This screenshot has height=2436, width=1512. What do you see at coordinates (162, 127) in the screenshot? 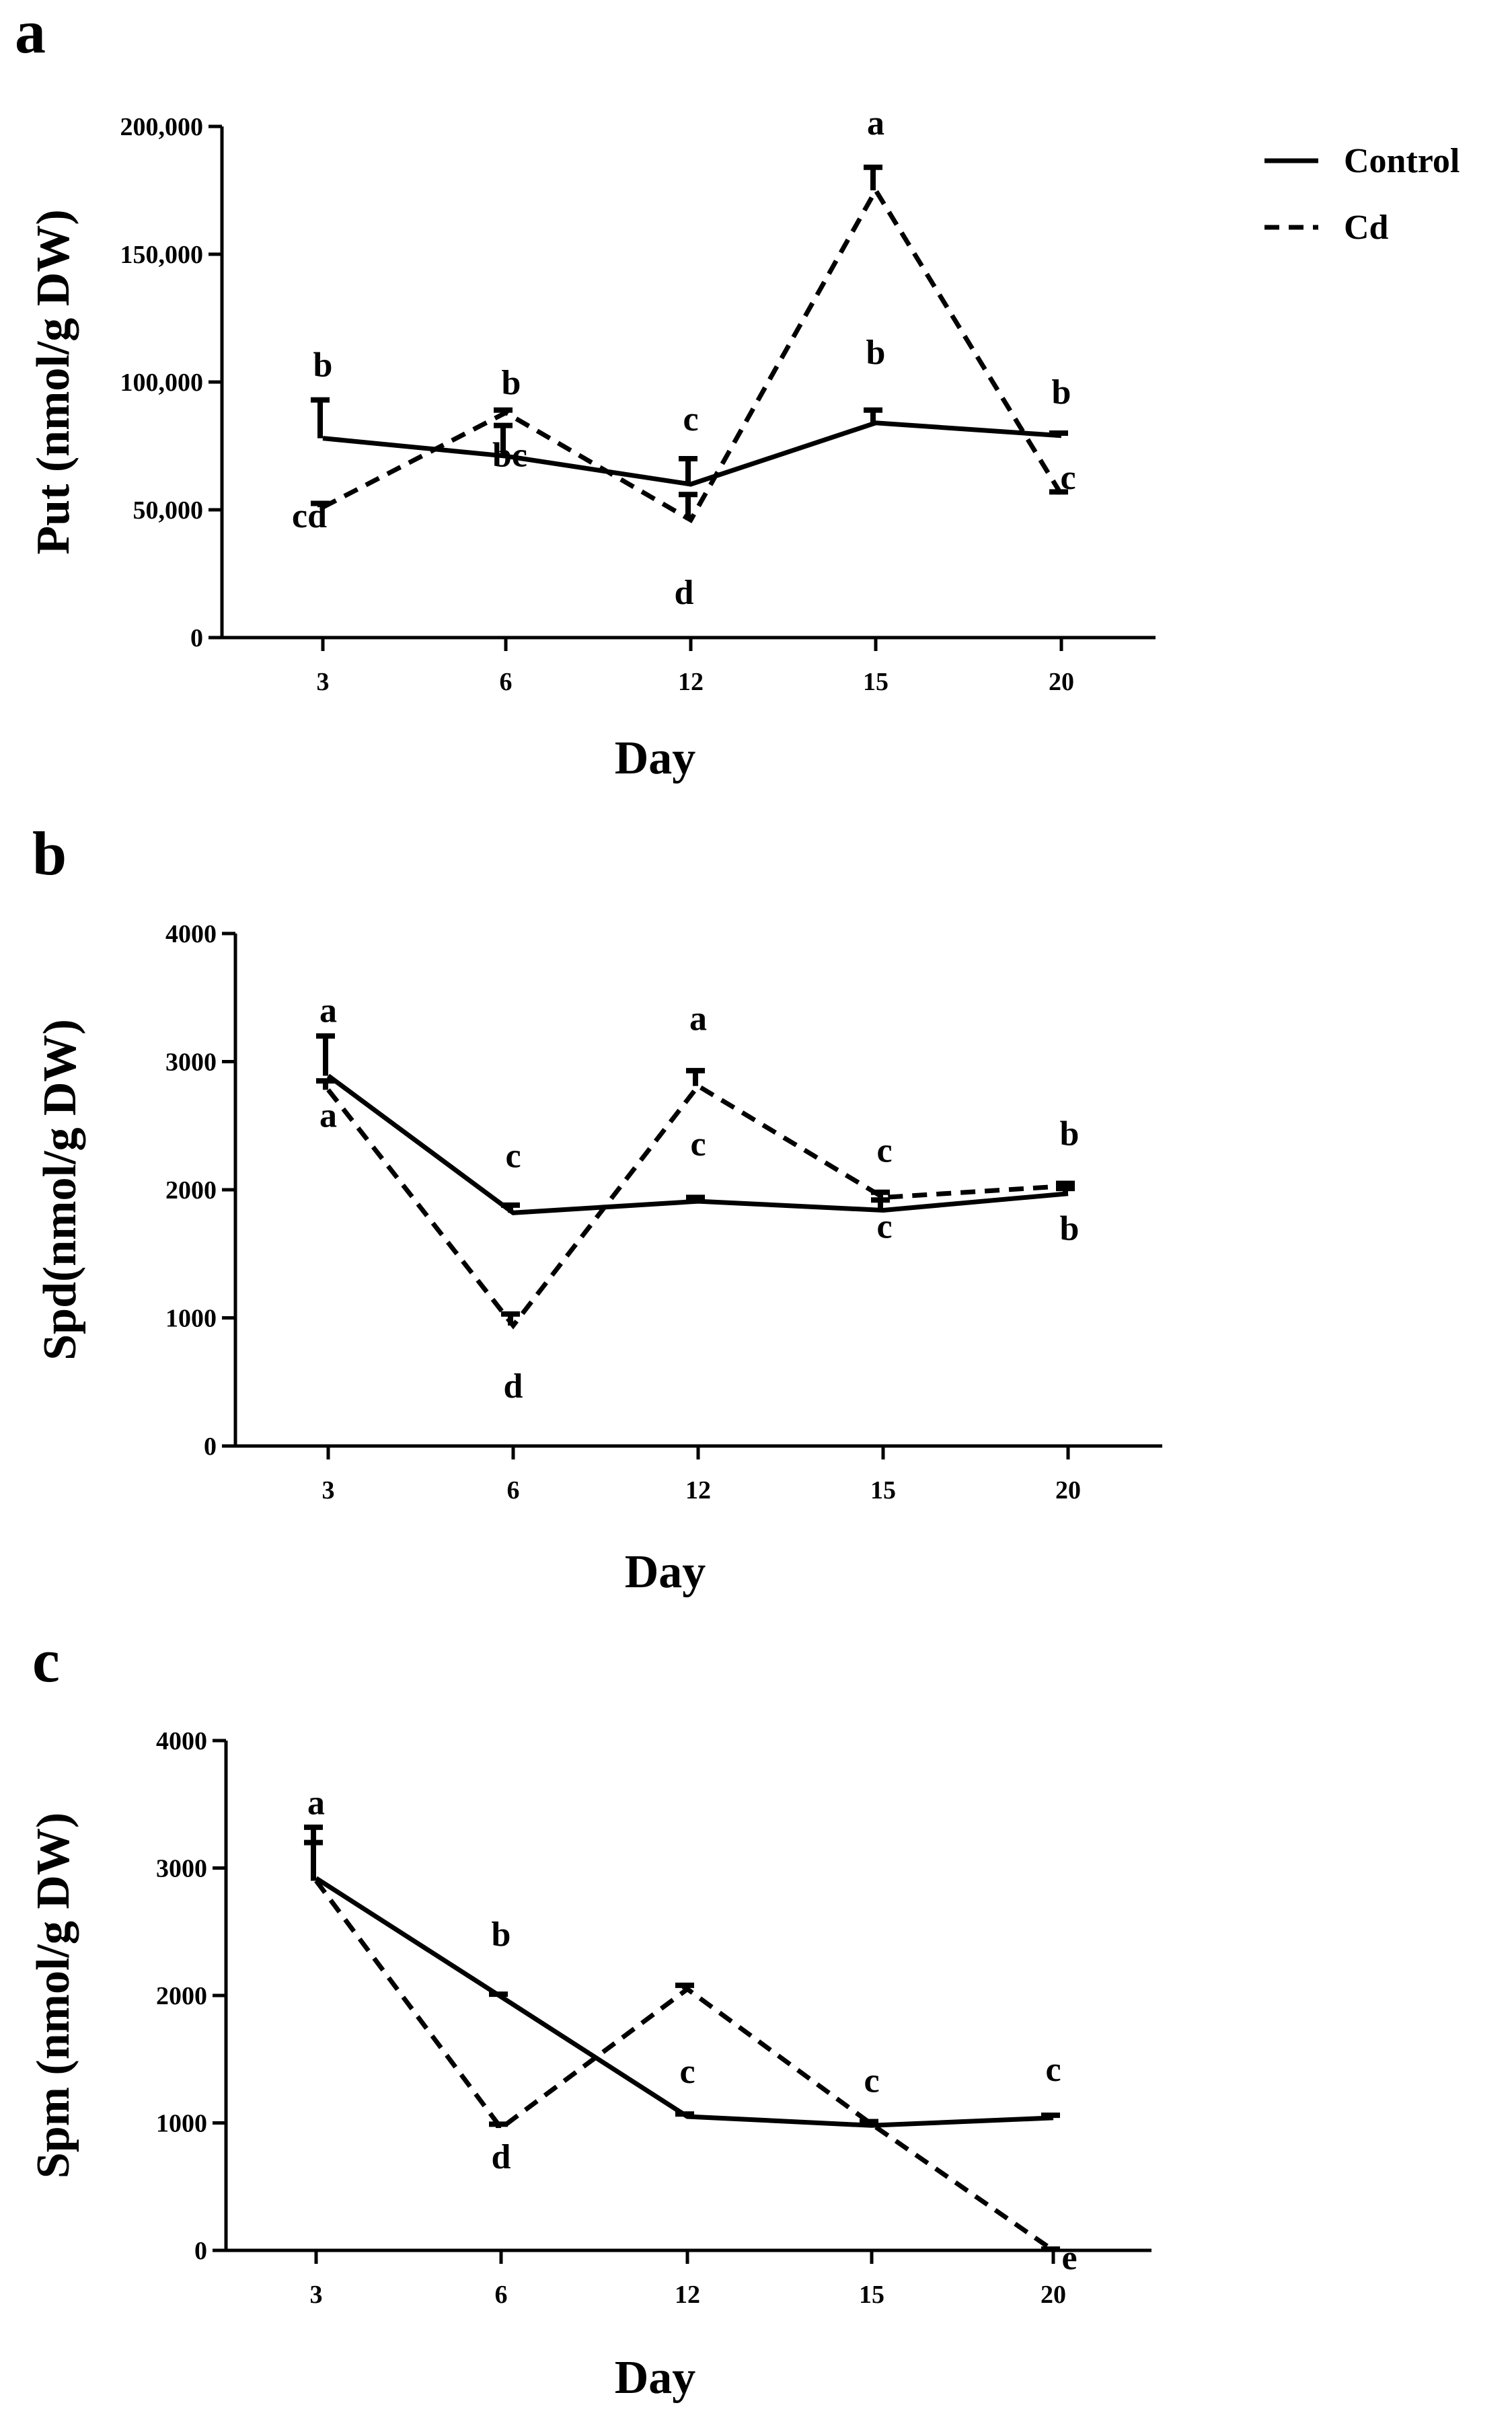
I see `y-tick-label: 200,000` at bounding box center [162, 127].